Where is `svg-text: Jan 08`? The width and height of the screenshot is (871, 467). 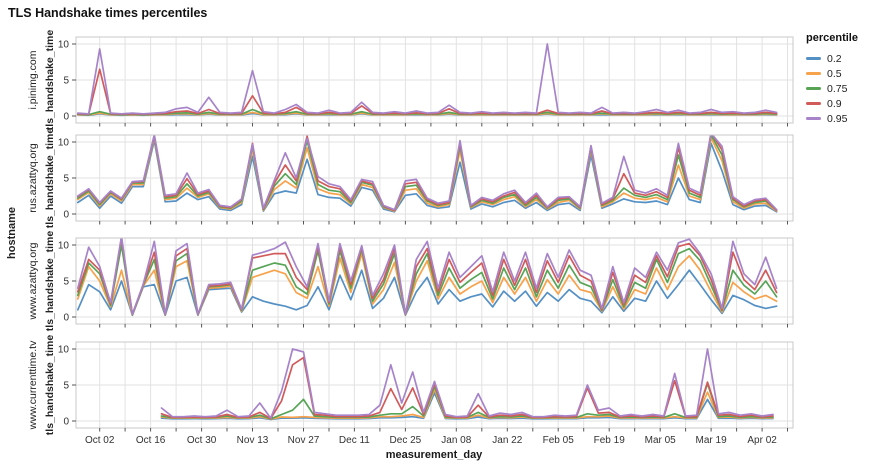 svg-text: Jan 08 is located at coordinates (456, 440).